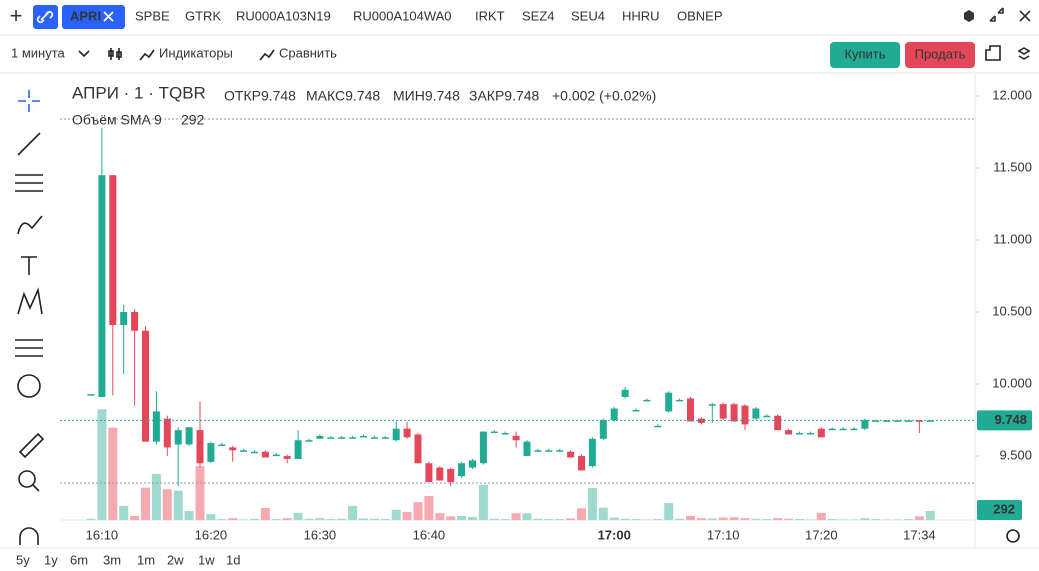 This screenshot has height=571, width=1039. I want to click on tab: RU000A104WA0, so click(402, 15).